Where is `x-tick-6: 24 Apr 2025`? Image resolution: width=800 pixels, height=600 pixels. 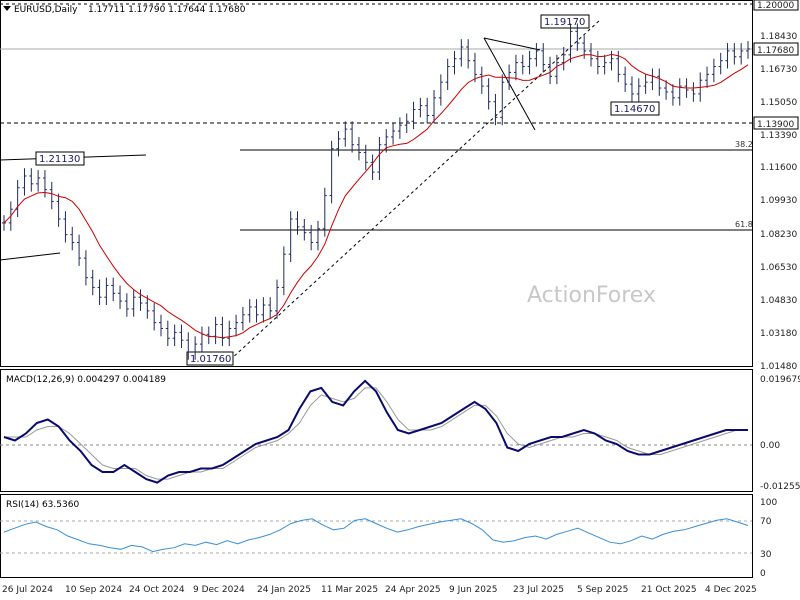 x-tick-6: 24 Apr 2025 is located at coordinates (413, 590).